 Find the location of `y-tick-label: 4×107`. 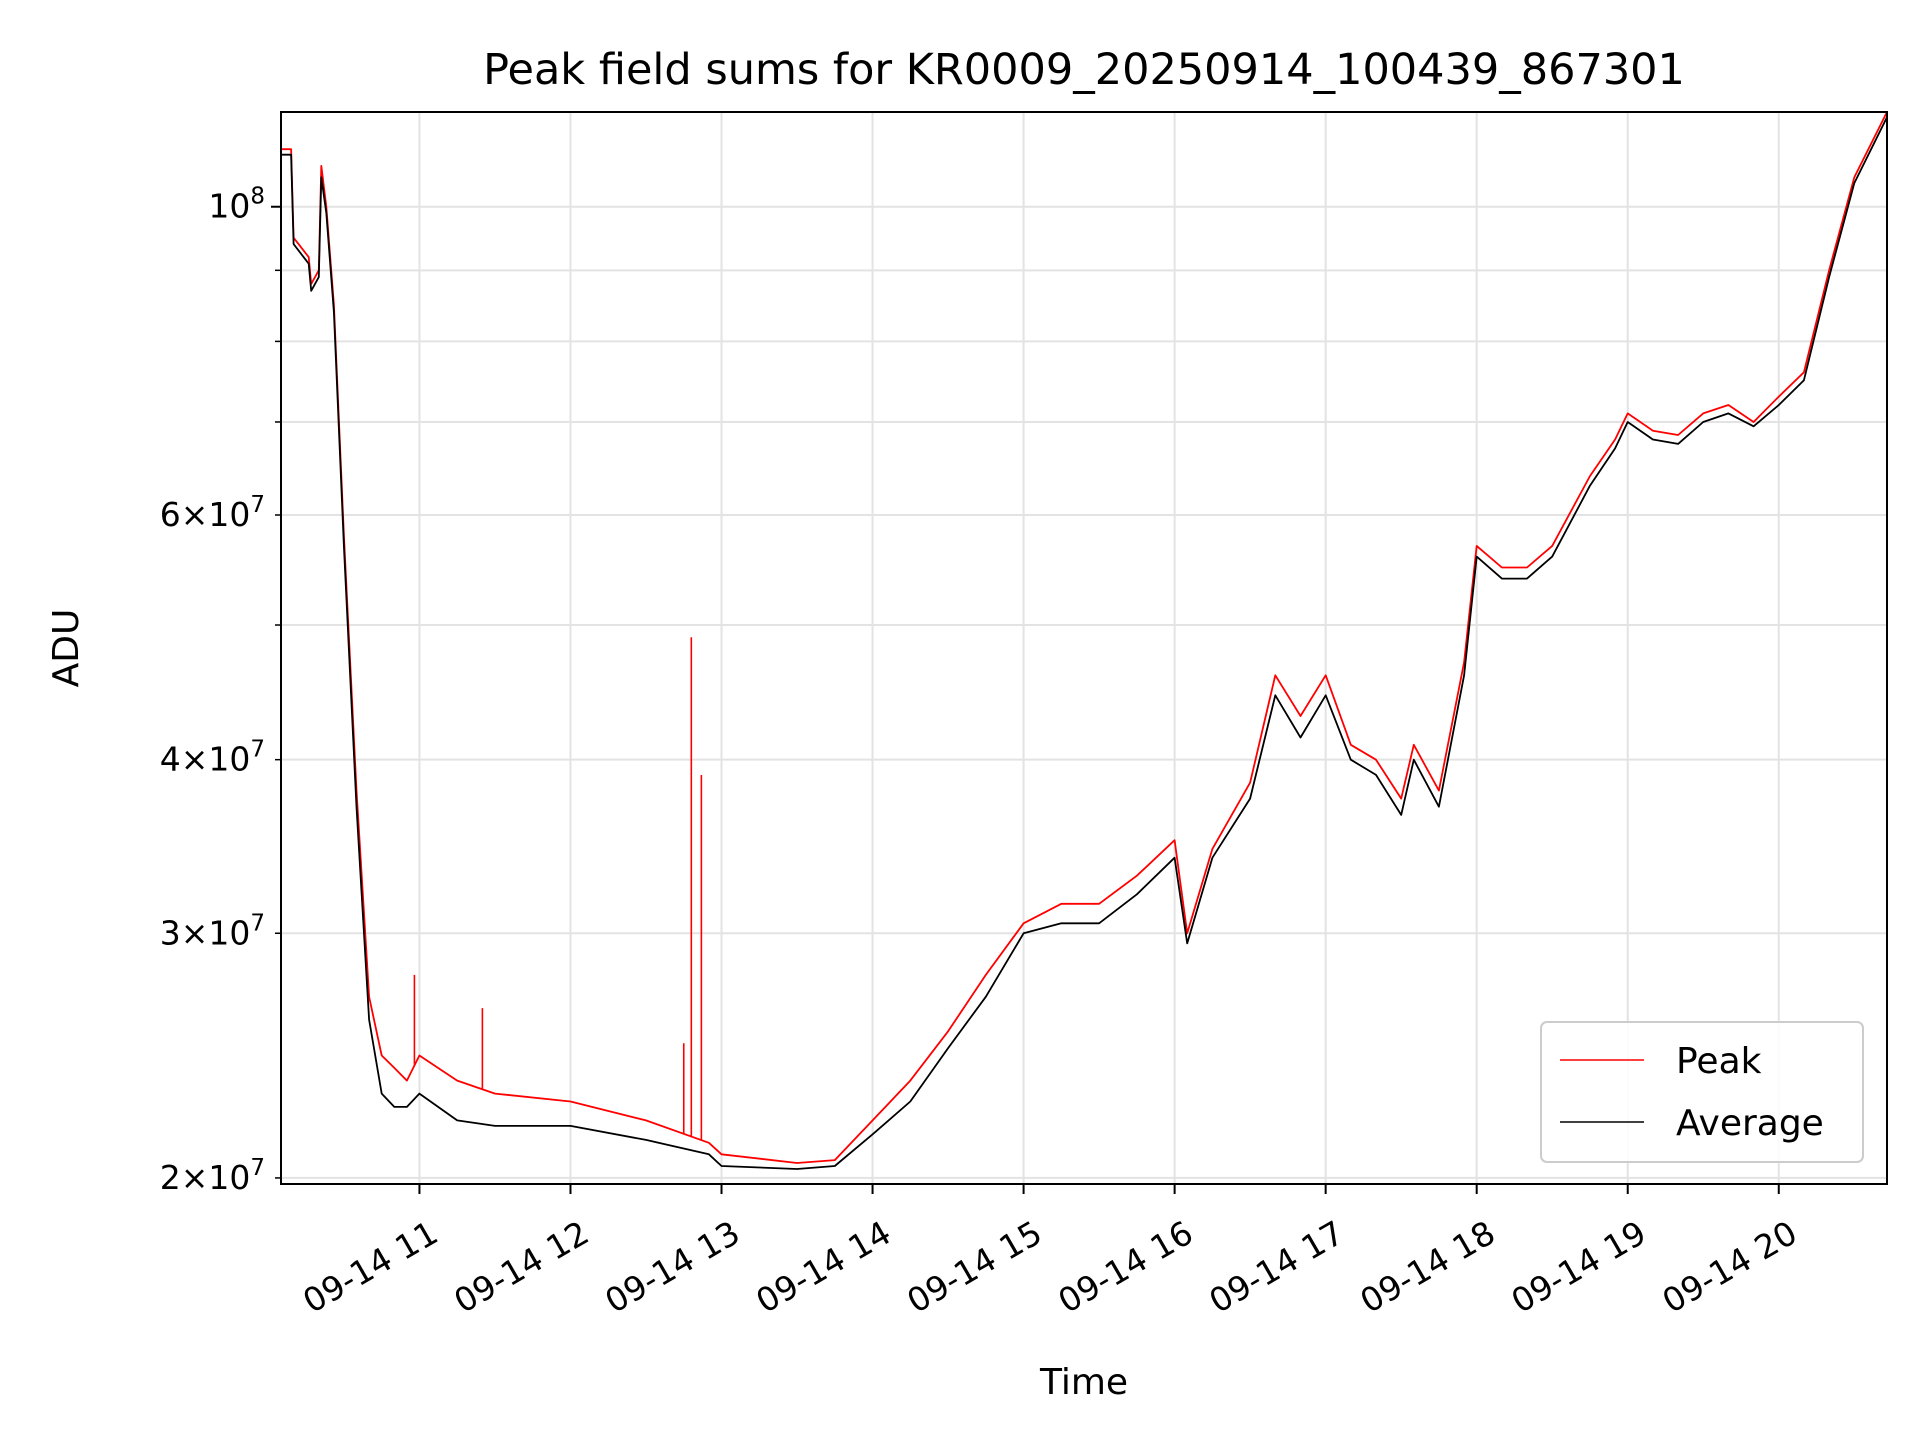

y-tick-label: 4×107 is located at coordinates (212, 758).